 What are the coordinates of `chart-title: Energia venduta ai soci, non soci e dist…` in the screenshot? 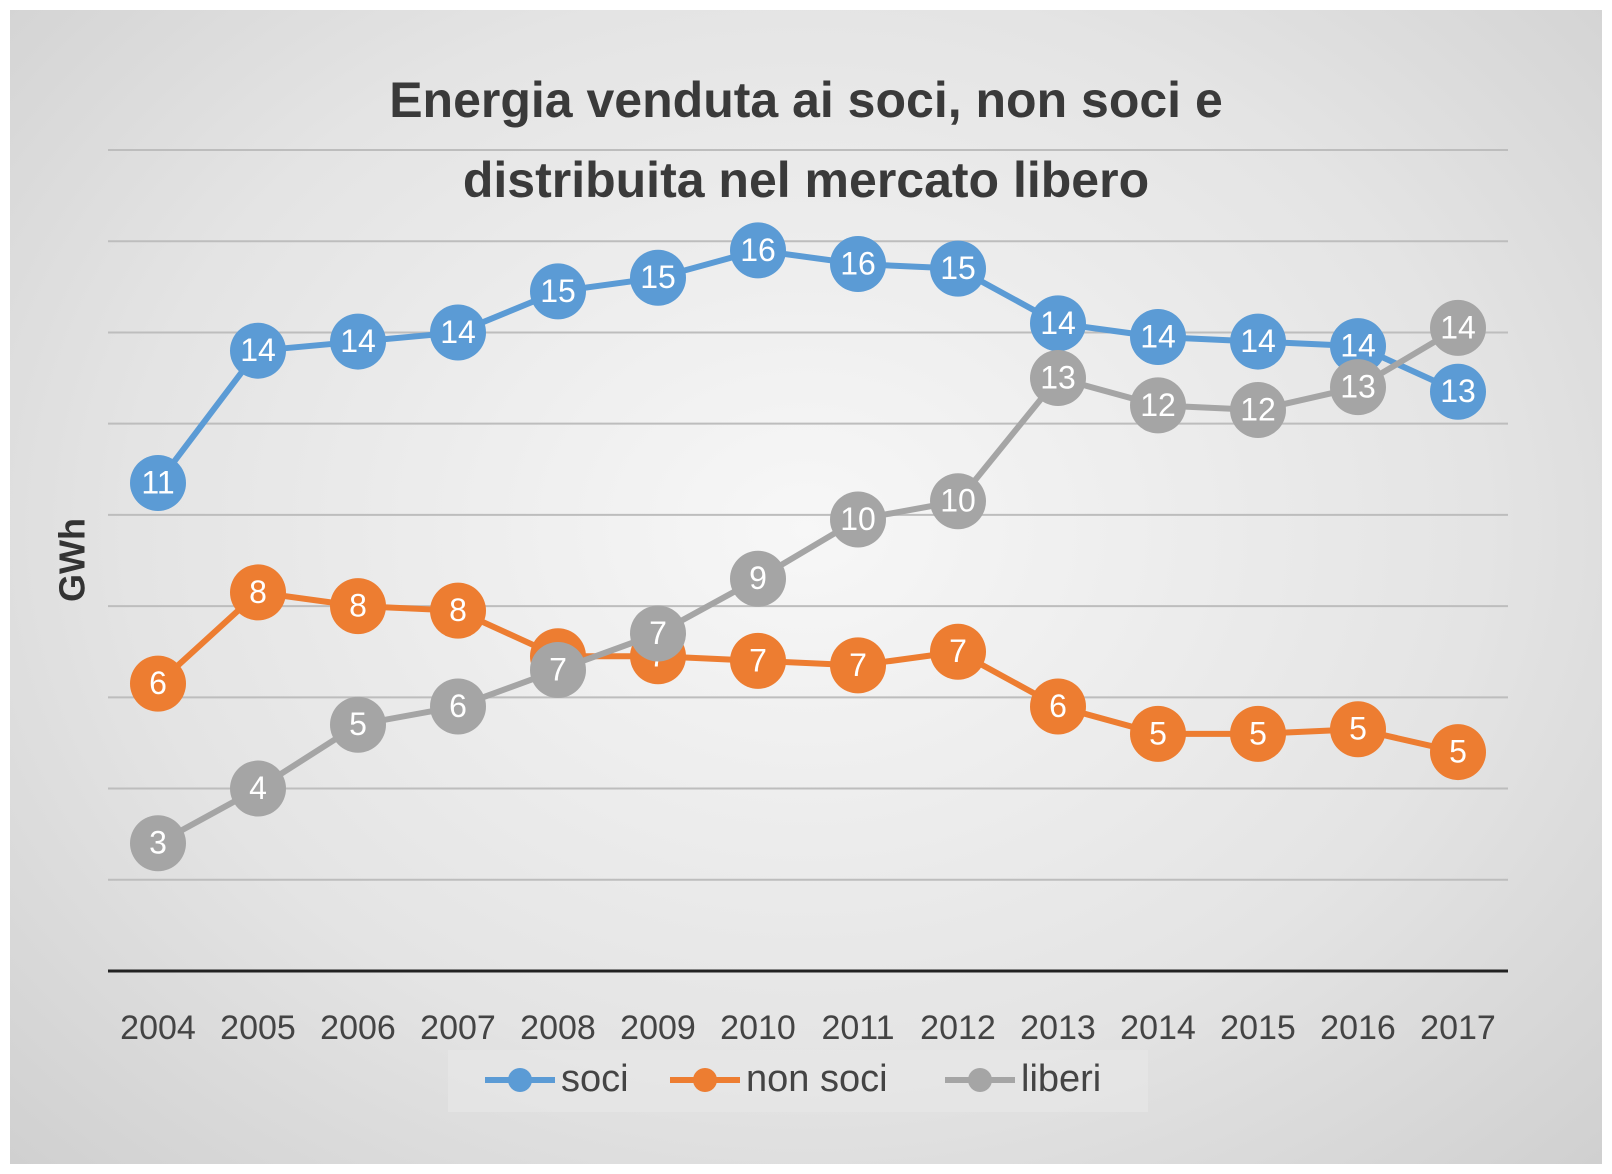 It's located at (806, 140).